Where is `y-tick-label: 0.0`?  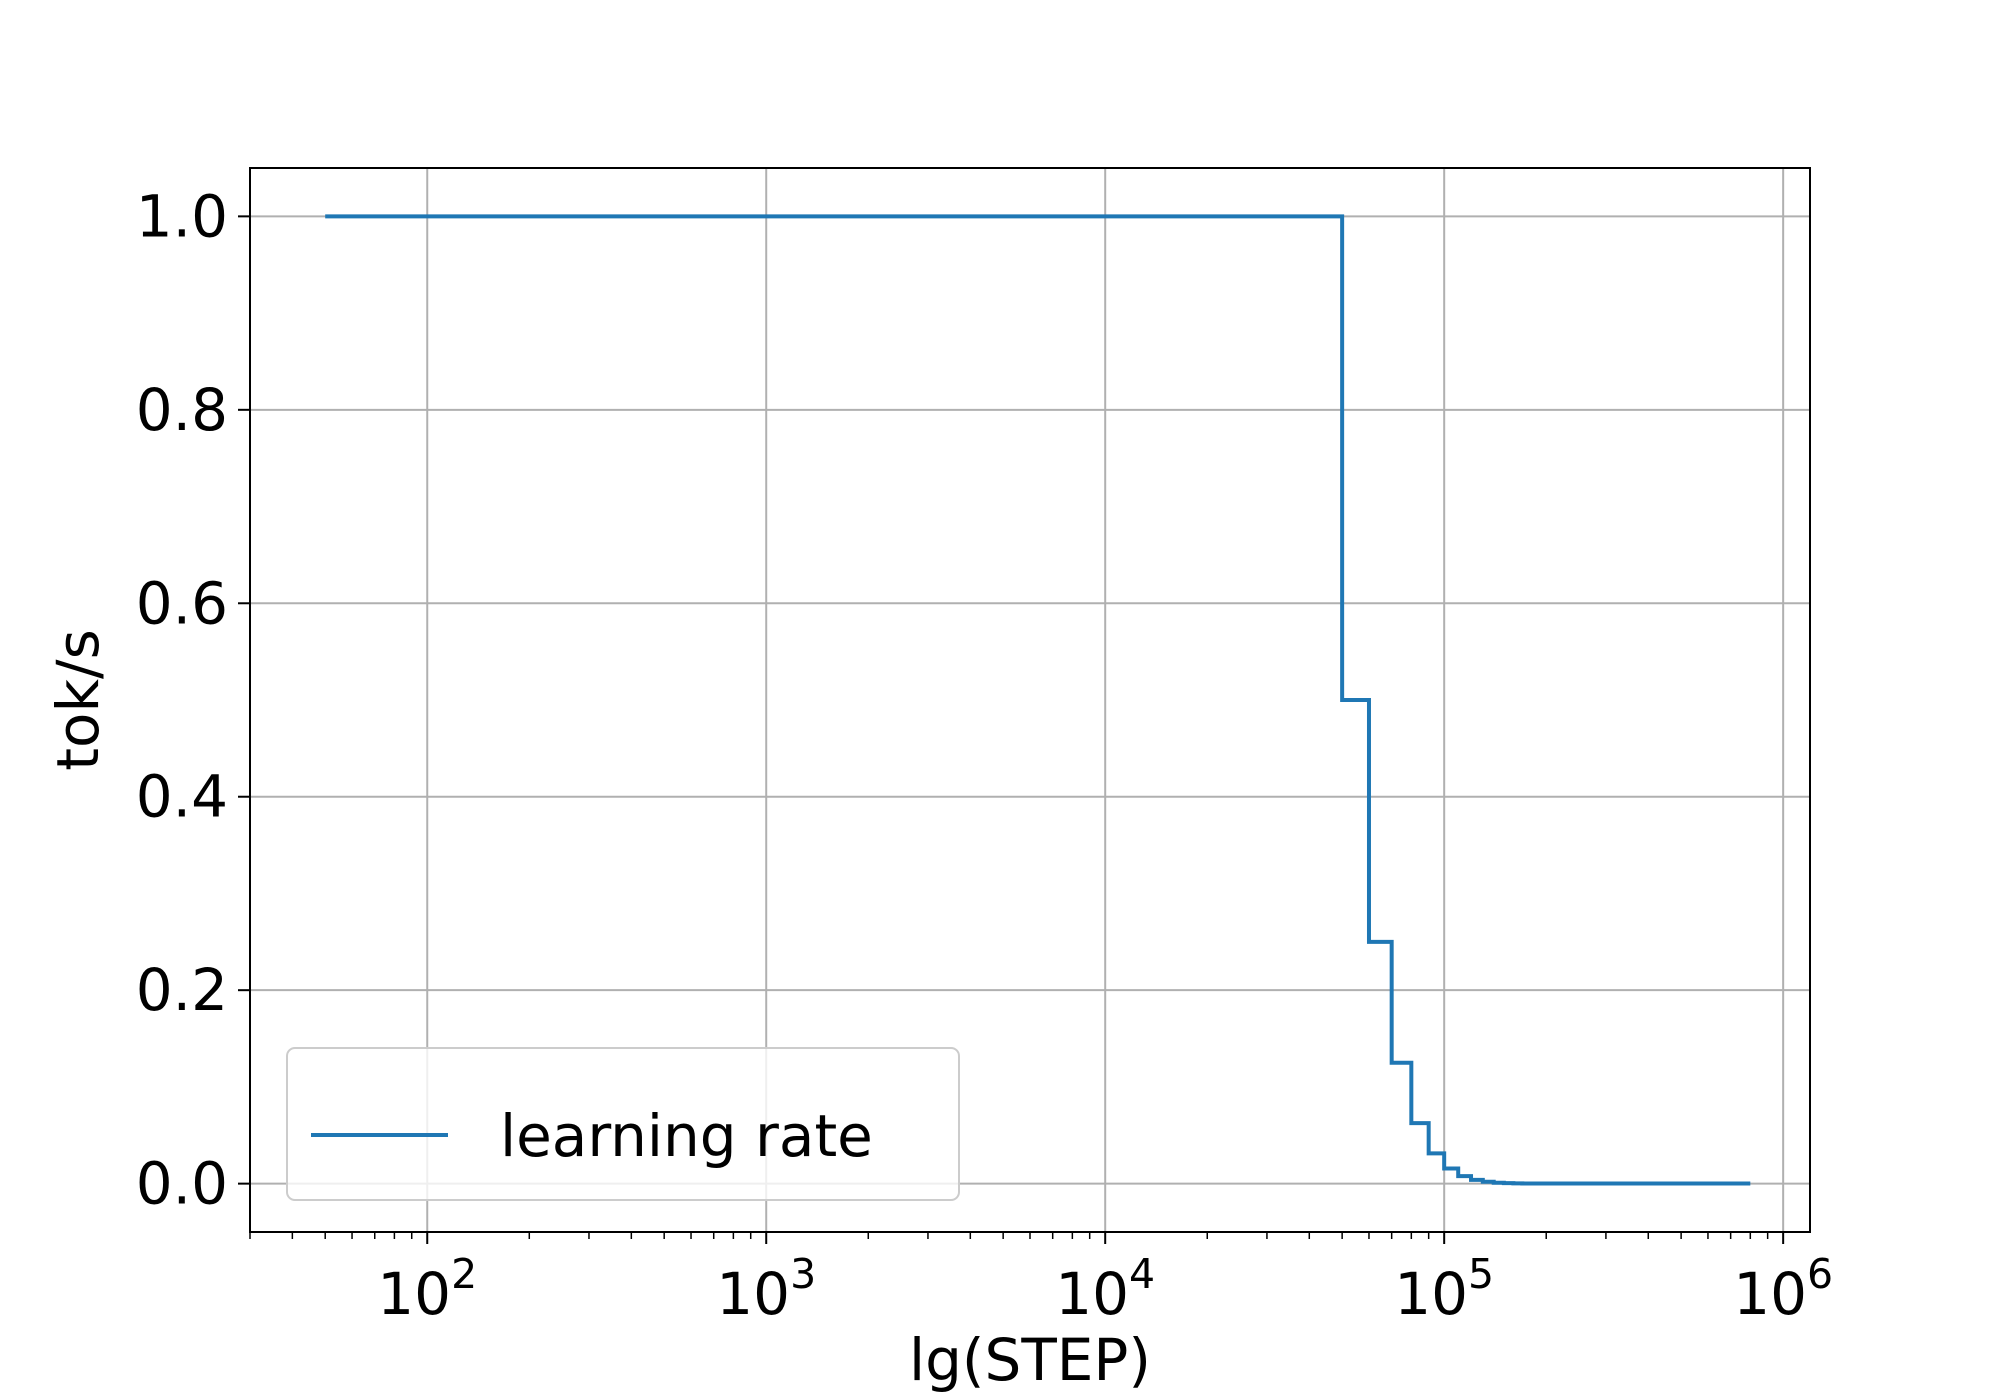
y-tick-label: 0.0 is located at coordinates (182, 1184).